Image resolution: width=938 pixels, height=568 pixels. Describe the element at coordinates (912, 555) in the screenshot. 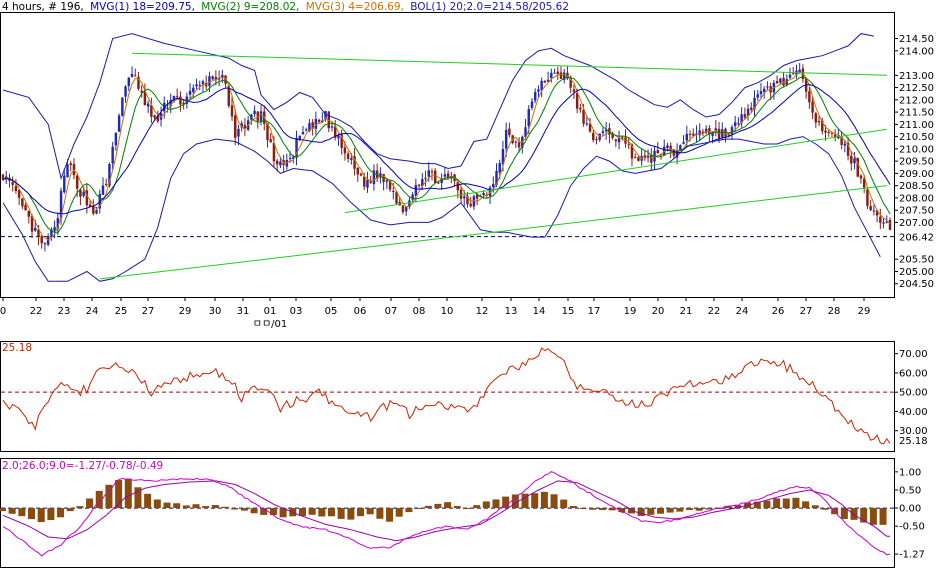

I see `macd-tick-label: -1.27` at that location.